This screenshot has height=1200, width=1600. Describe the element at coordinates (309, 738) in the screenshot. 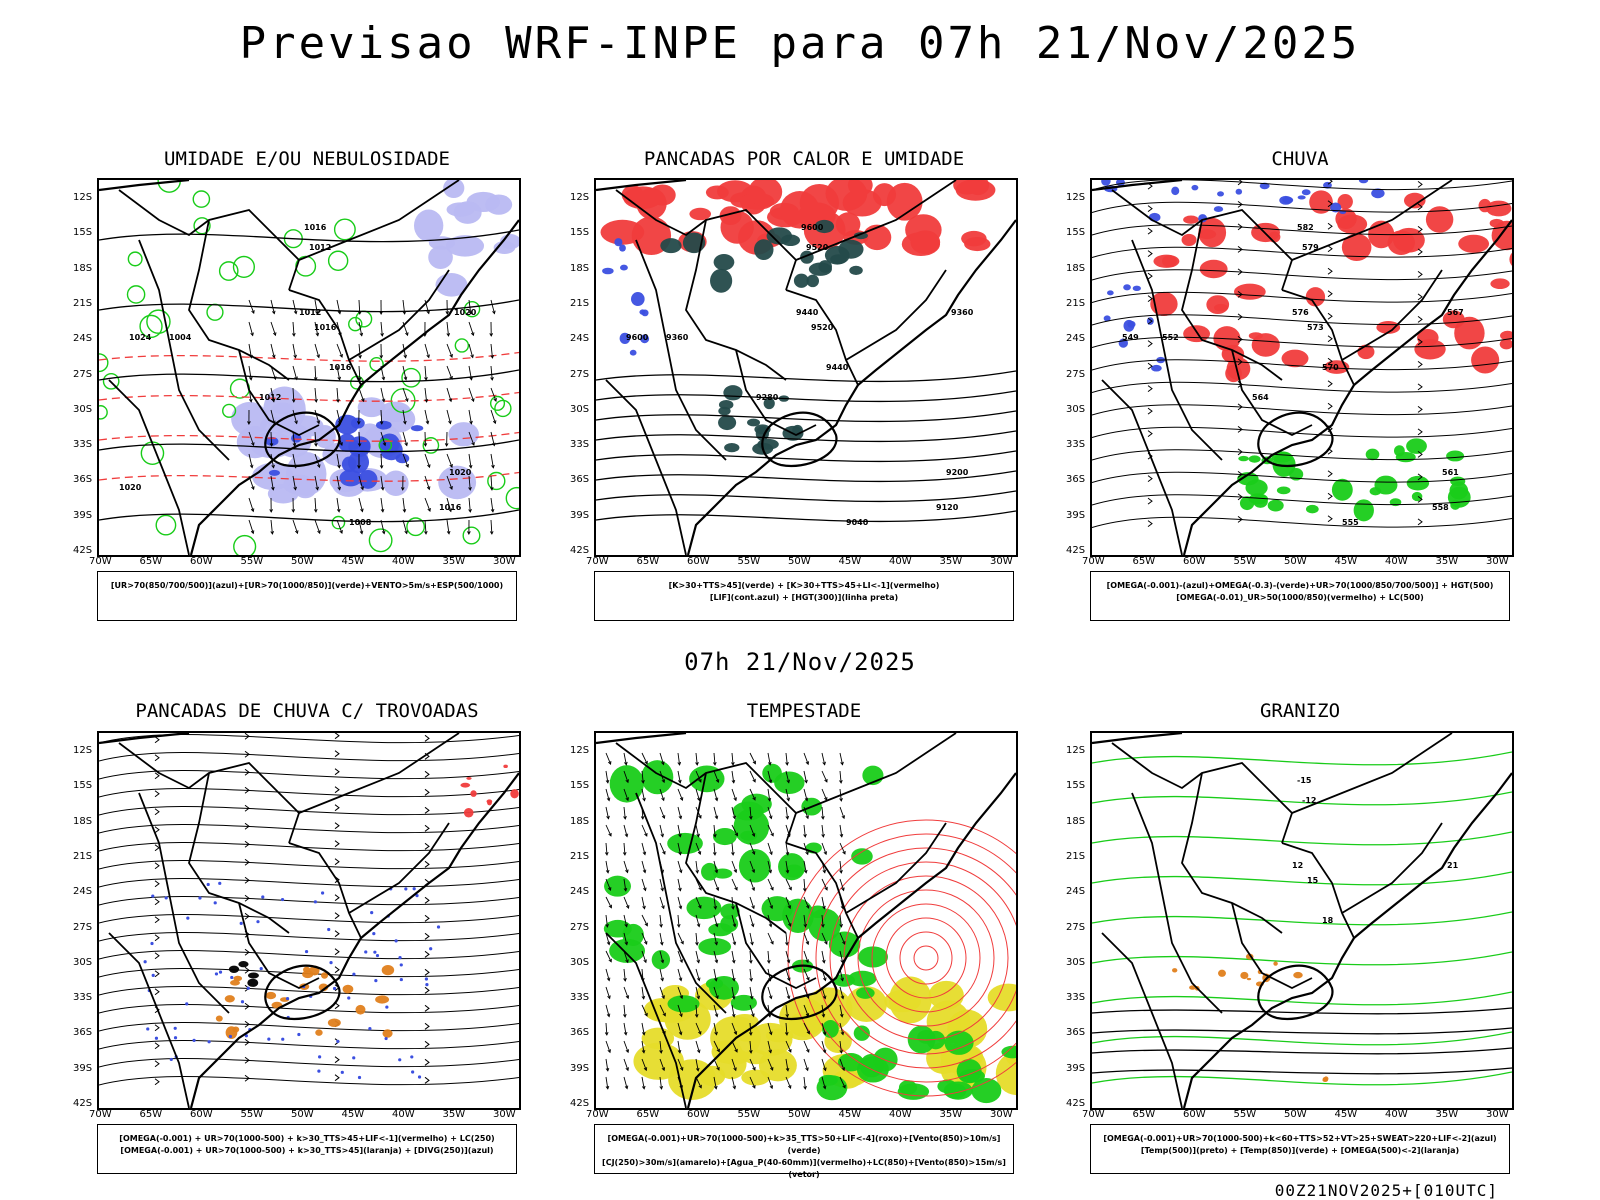

I see `lc250-streamline` at that location.